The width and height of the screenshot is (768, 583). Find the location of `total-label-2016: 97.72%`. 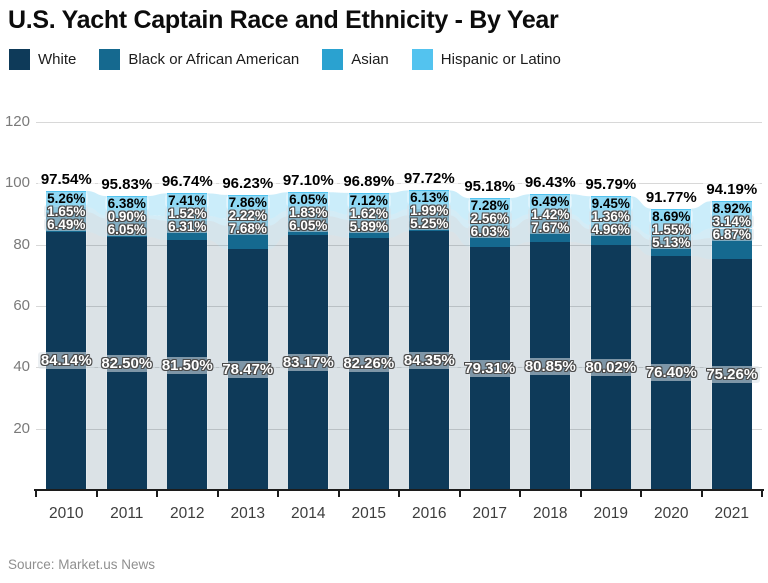

total-label-2016: 97.72% is located at coordinates (429, 179).